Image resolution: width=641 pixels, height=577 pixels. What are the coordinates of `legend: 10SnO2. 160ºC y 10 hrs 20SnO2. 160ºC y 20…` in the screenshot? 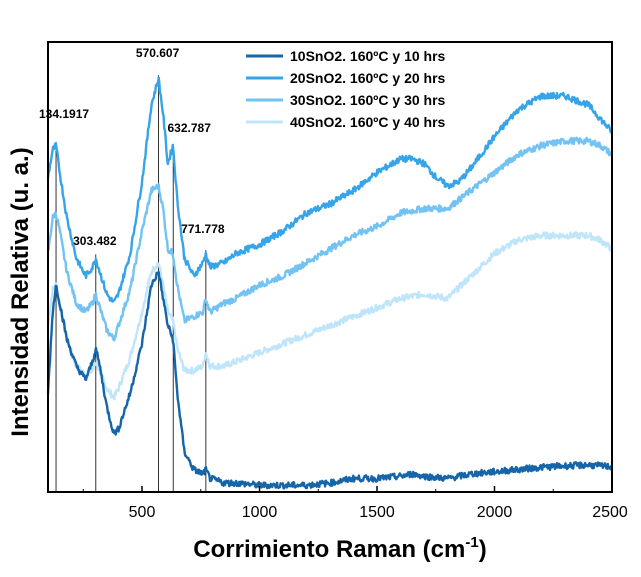 It's located at (346, 89).